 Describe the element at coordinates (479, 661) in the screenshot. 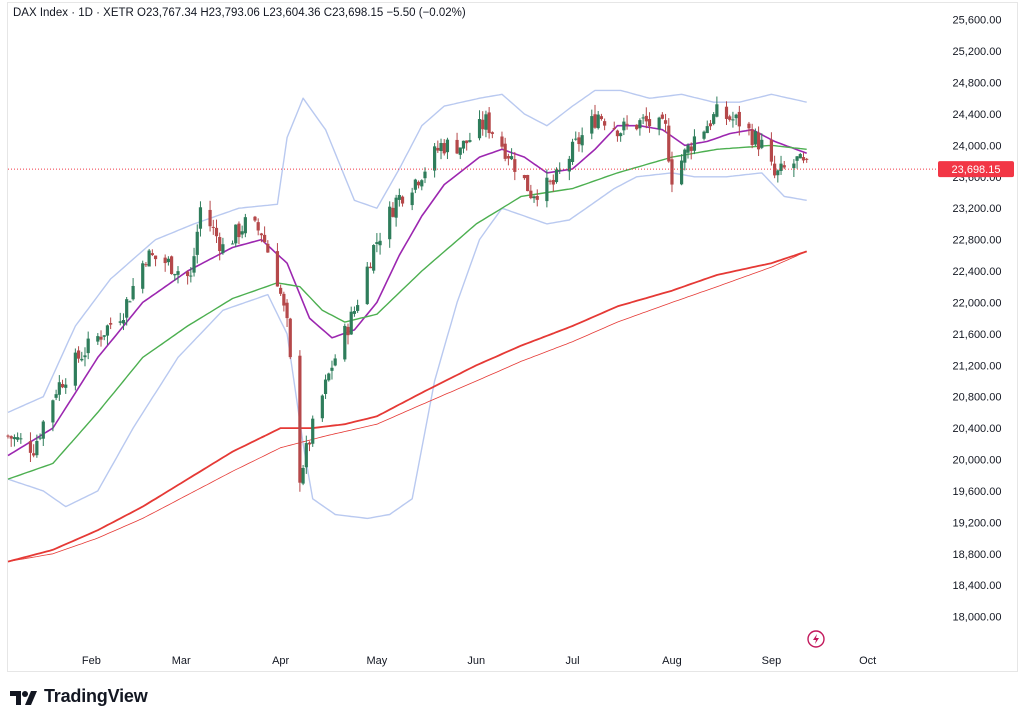

I see `time-axis: Feb Mar Apr May Jun Jul Aug Sep Oct` at that location.